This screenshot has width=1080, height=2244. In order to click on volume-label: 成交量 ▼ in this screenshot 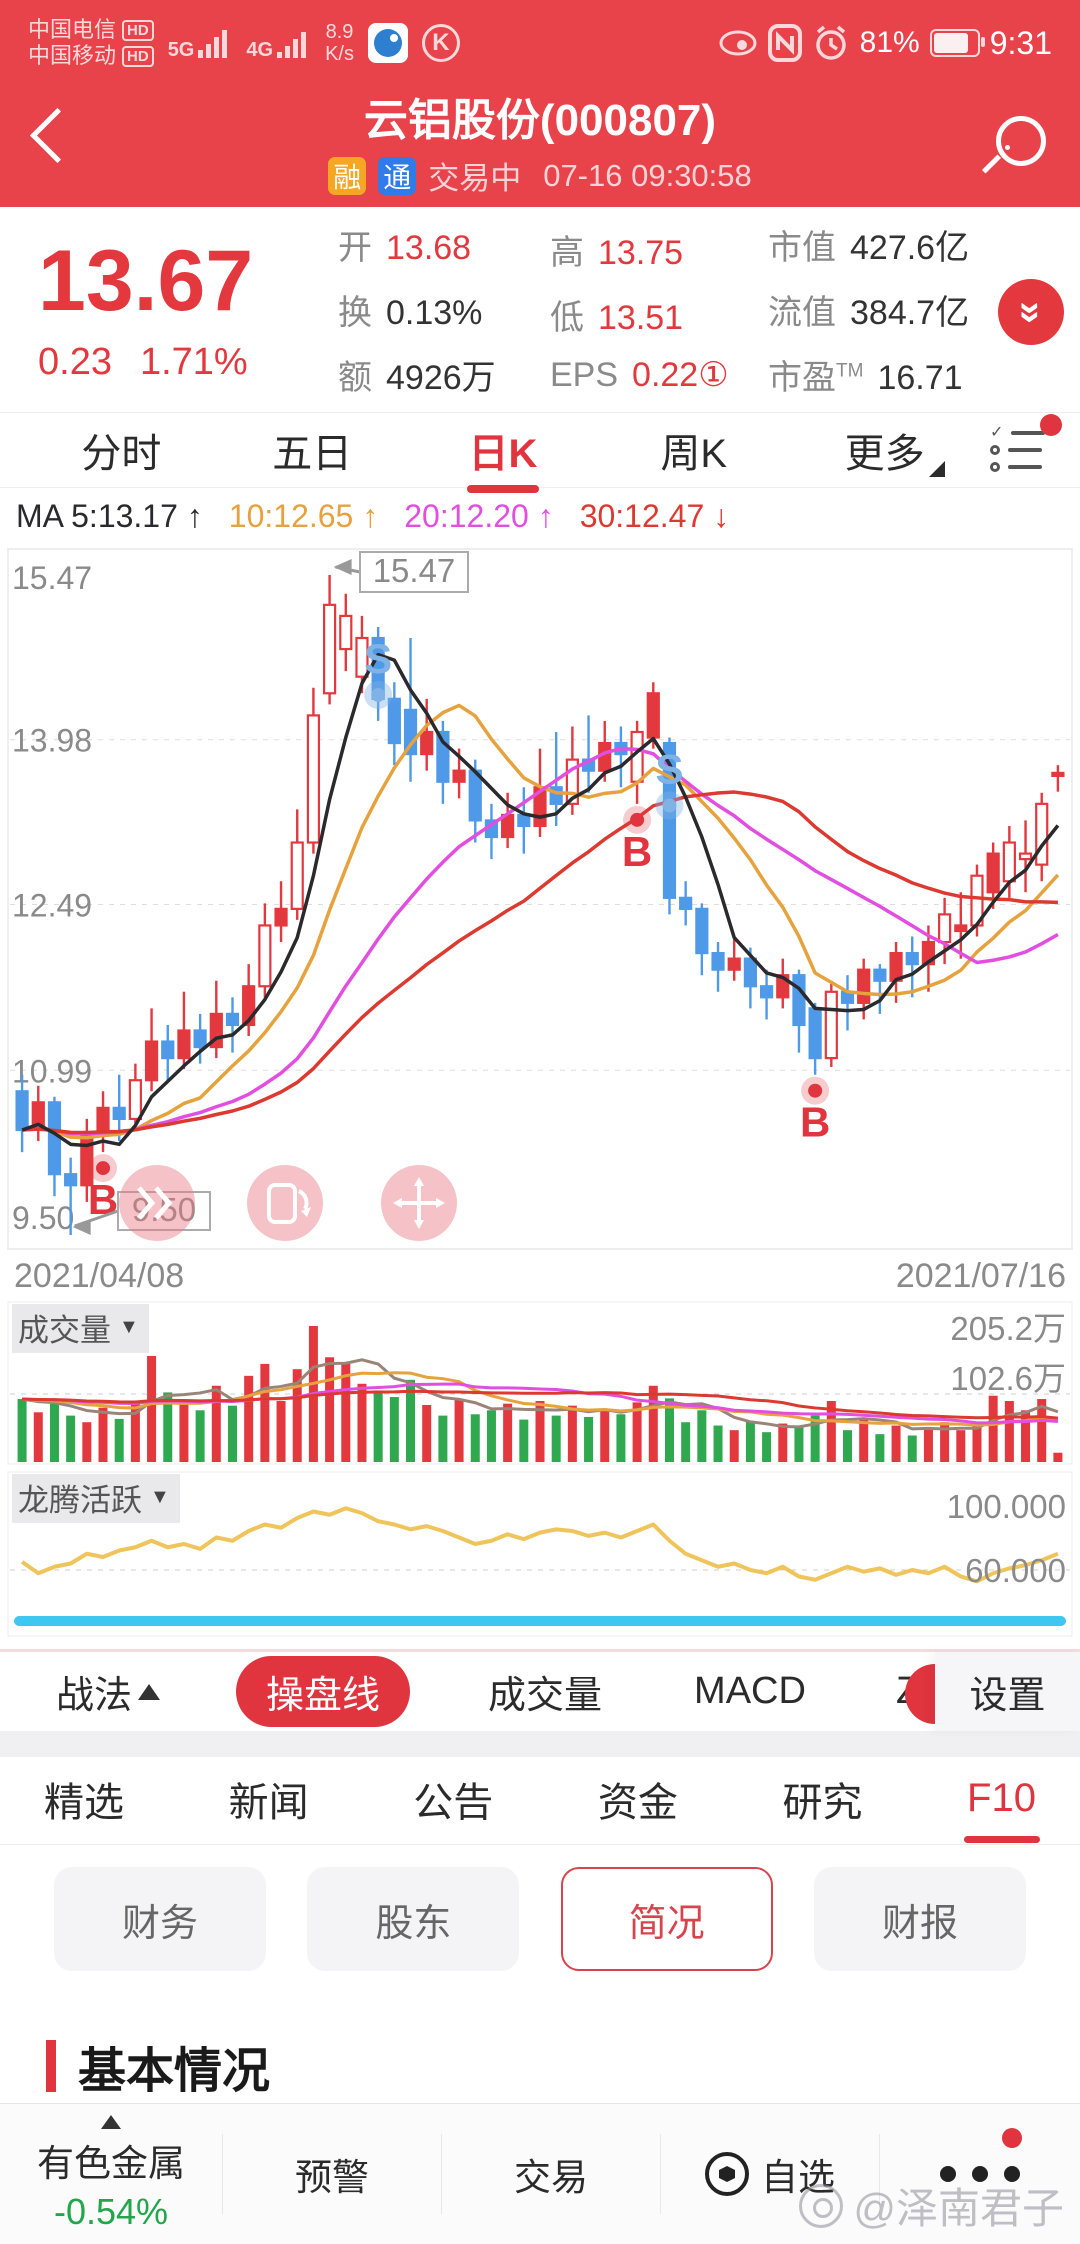, I will do `click(80, 1328)`.